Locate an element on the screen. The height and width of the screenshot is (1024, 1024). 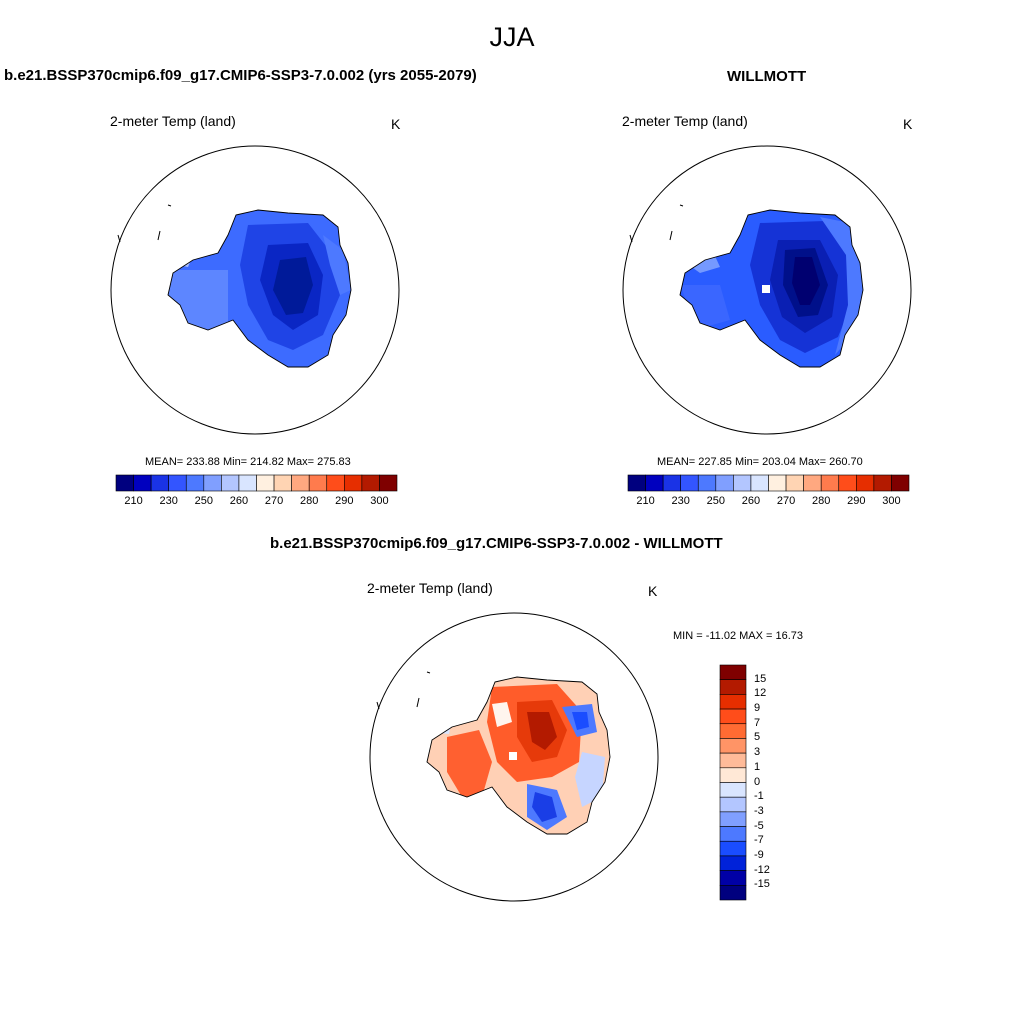
diff-colorbar-tick-label: 5 is located at coordinates (757, 737).